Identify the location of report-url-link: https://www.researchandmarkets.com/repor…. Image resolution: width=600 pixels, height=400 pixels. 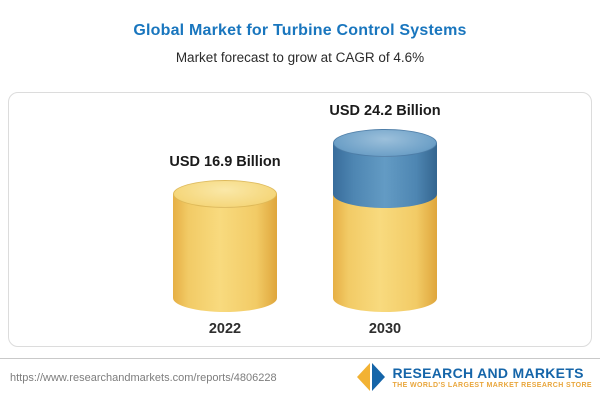
(143, 378).